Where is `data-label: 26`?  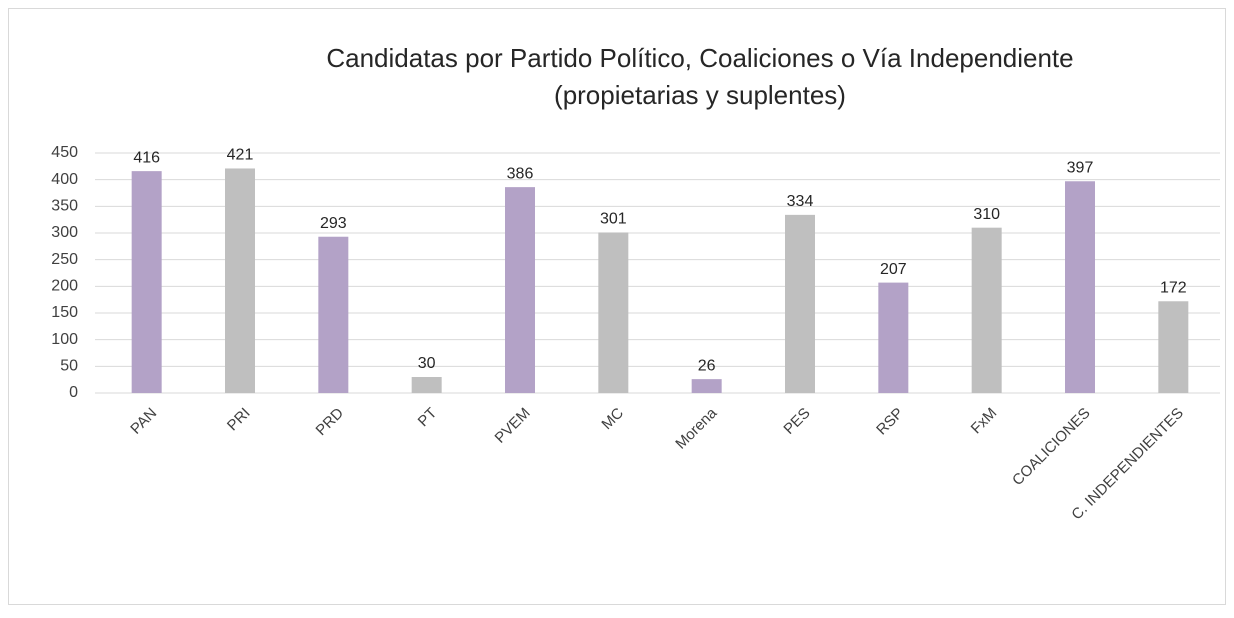 data-label: 26 is located at coordinates (707, 365).